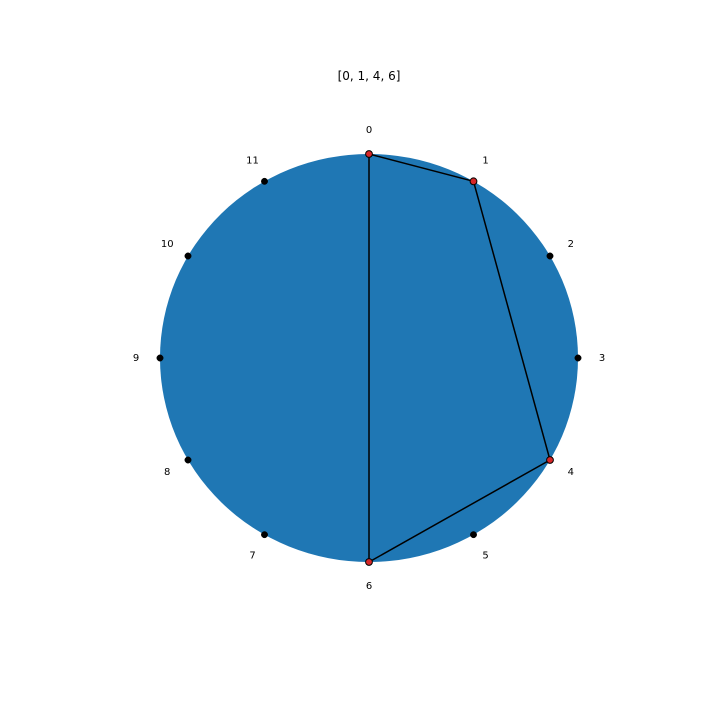 The image size is (720, 720). I want to click on point-label-11: 11, so click(252, 161).